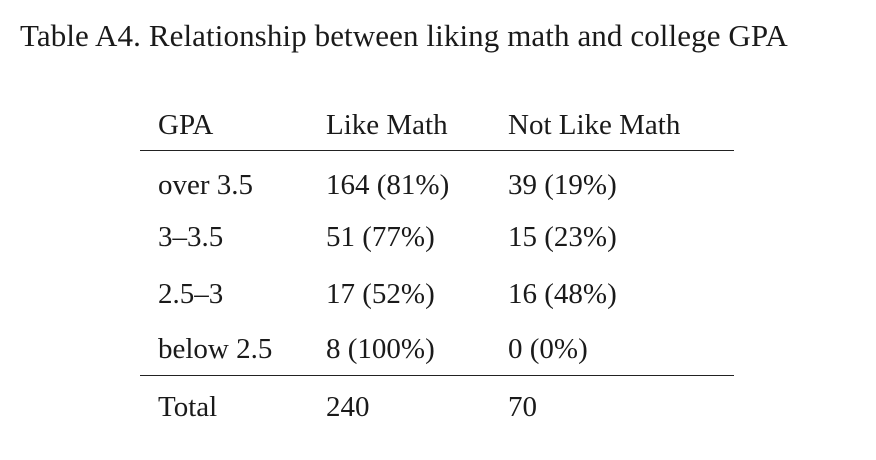  I want to click on total-label: Total, so click(188, 406).